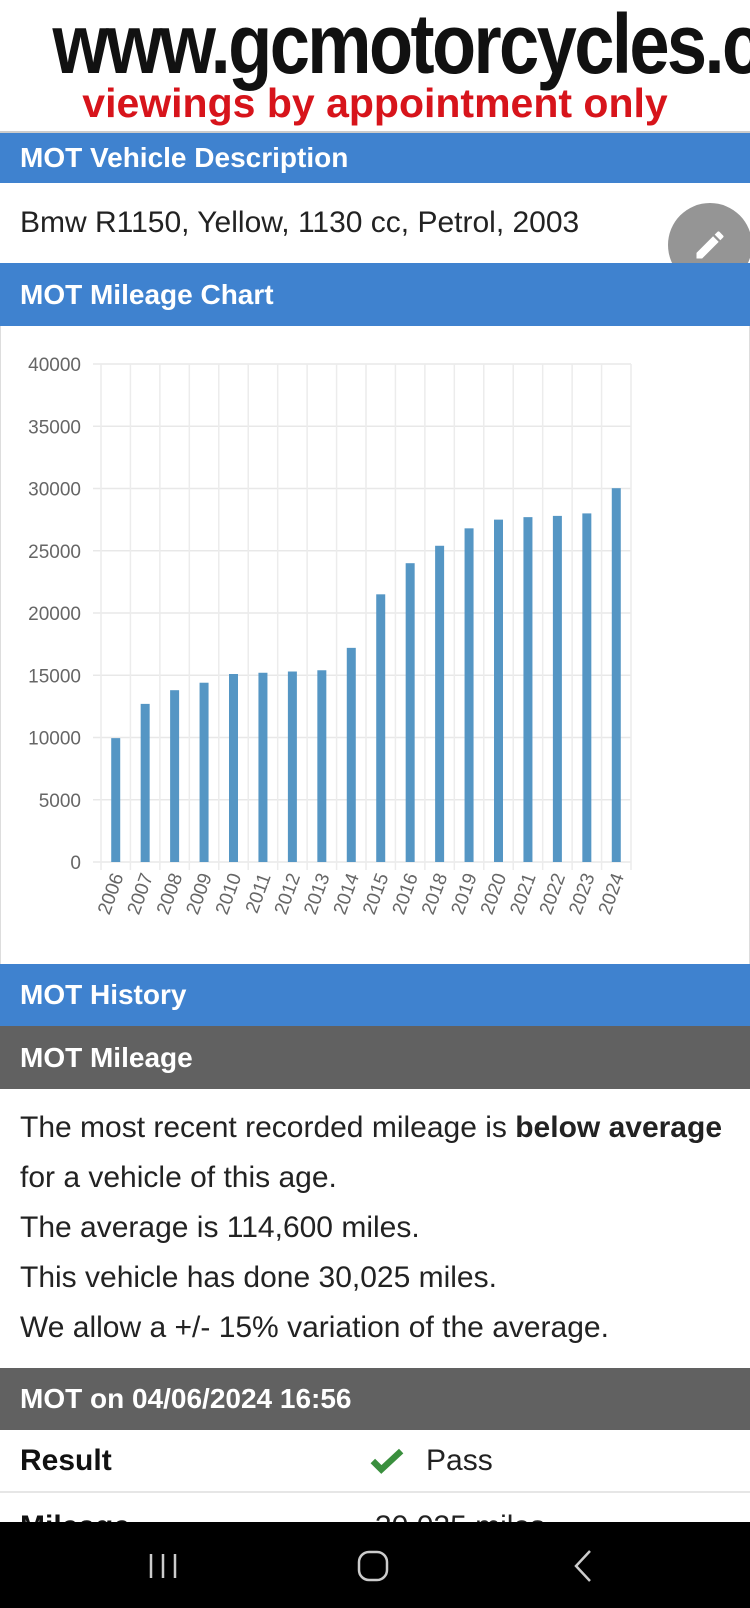 Image resolution: width=750 pixels, height=1608 pixels. I want to click on bar-2014, so click(351, 754).